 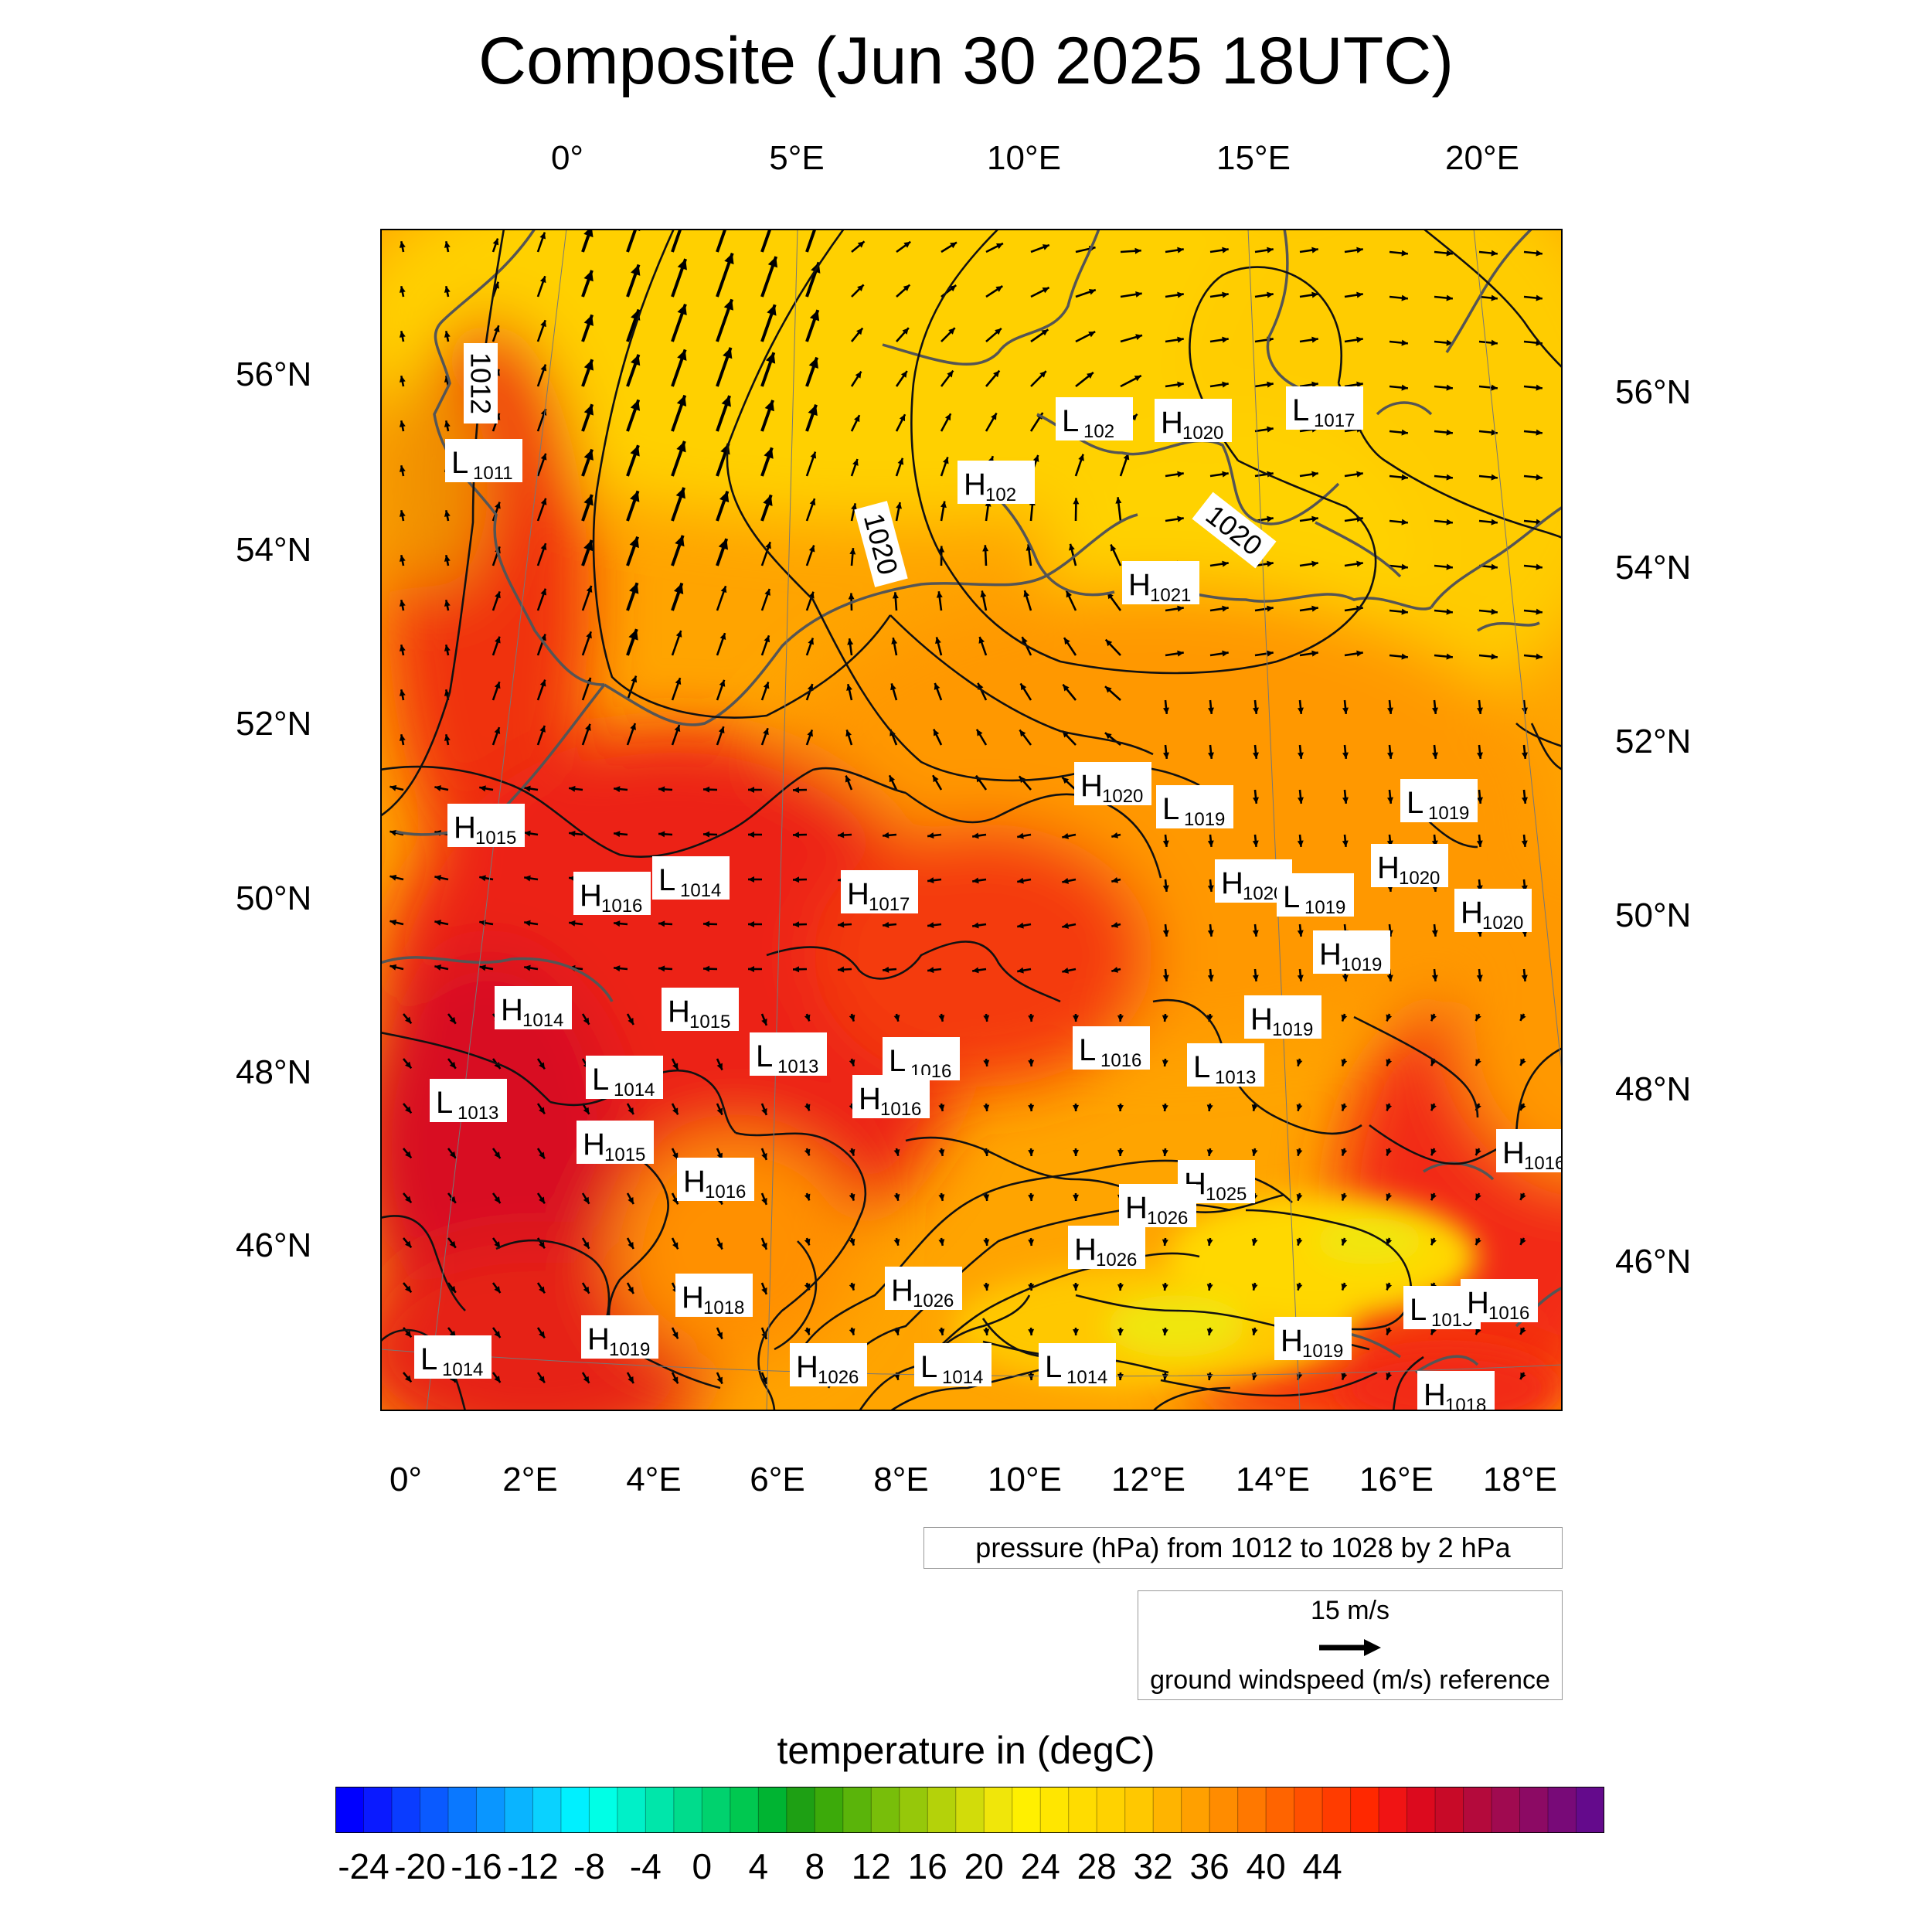 I want to click on bottom-lon-label-16e: 16°E, so click(x=1397, y=1480).